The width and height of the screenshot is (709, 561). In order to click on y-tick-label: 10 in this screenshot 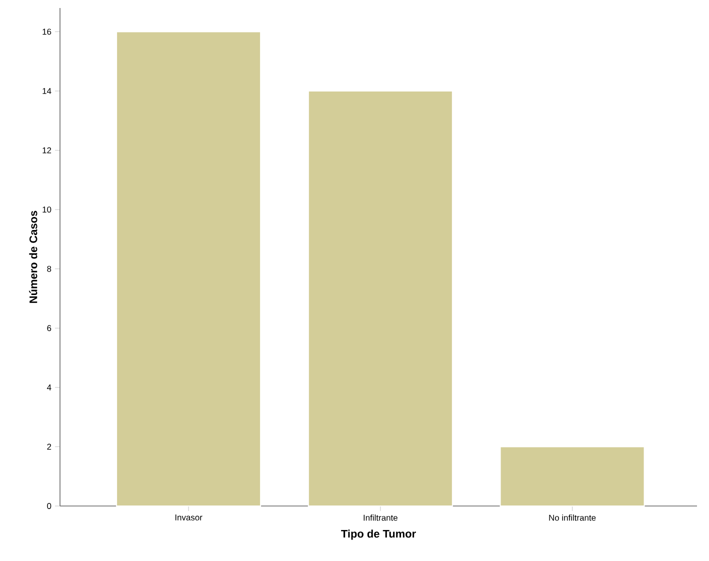, I will do `click(47, 209)`.